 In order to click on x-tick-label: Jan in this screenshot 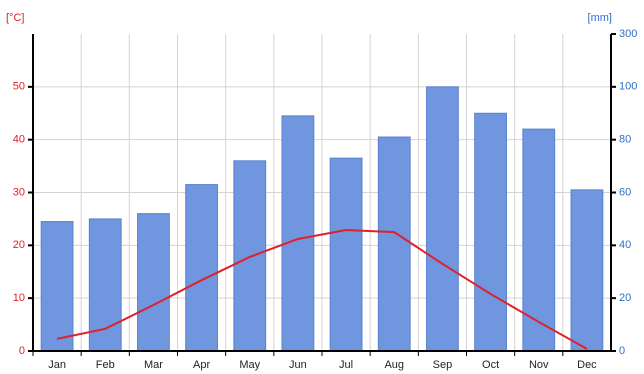, I will do `click(57, 365)`.